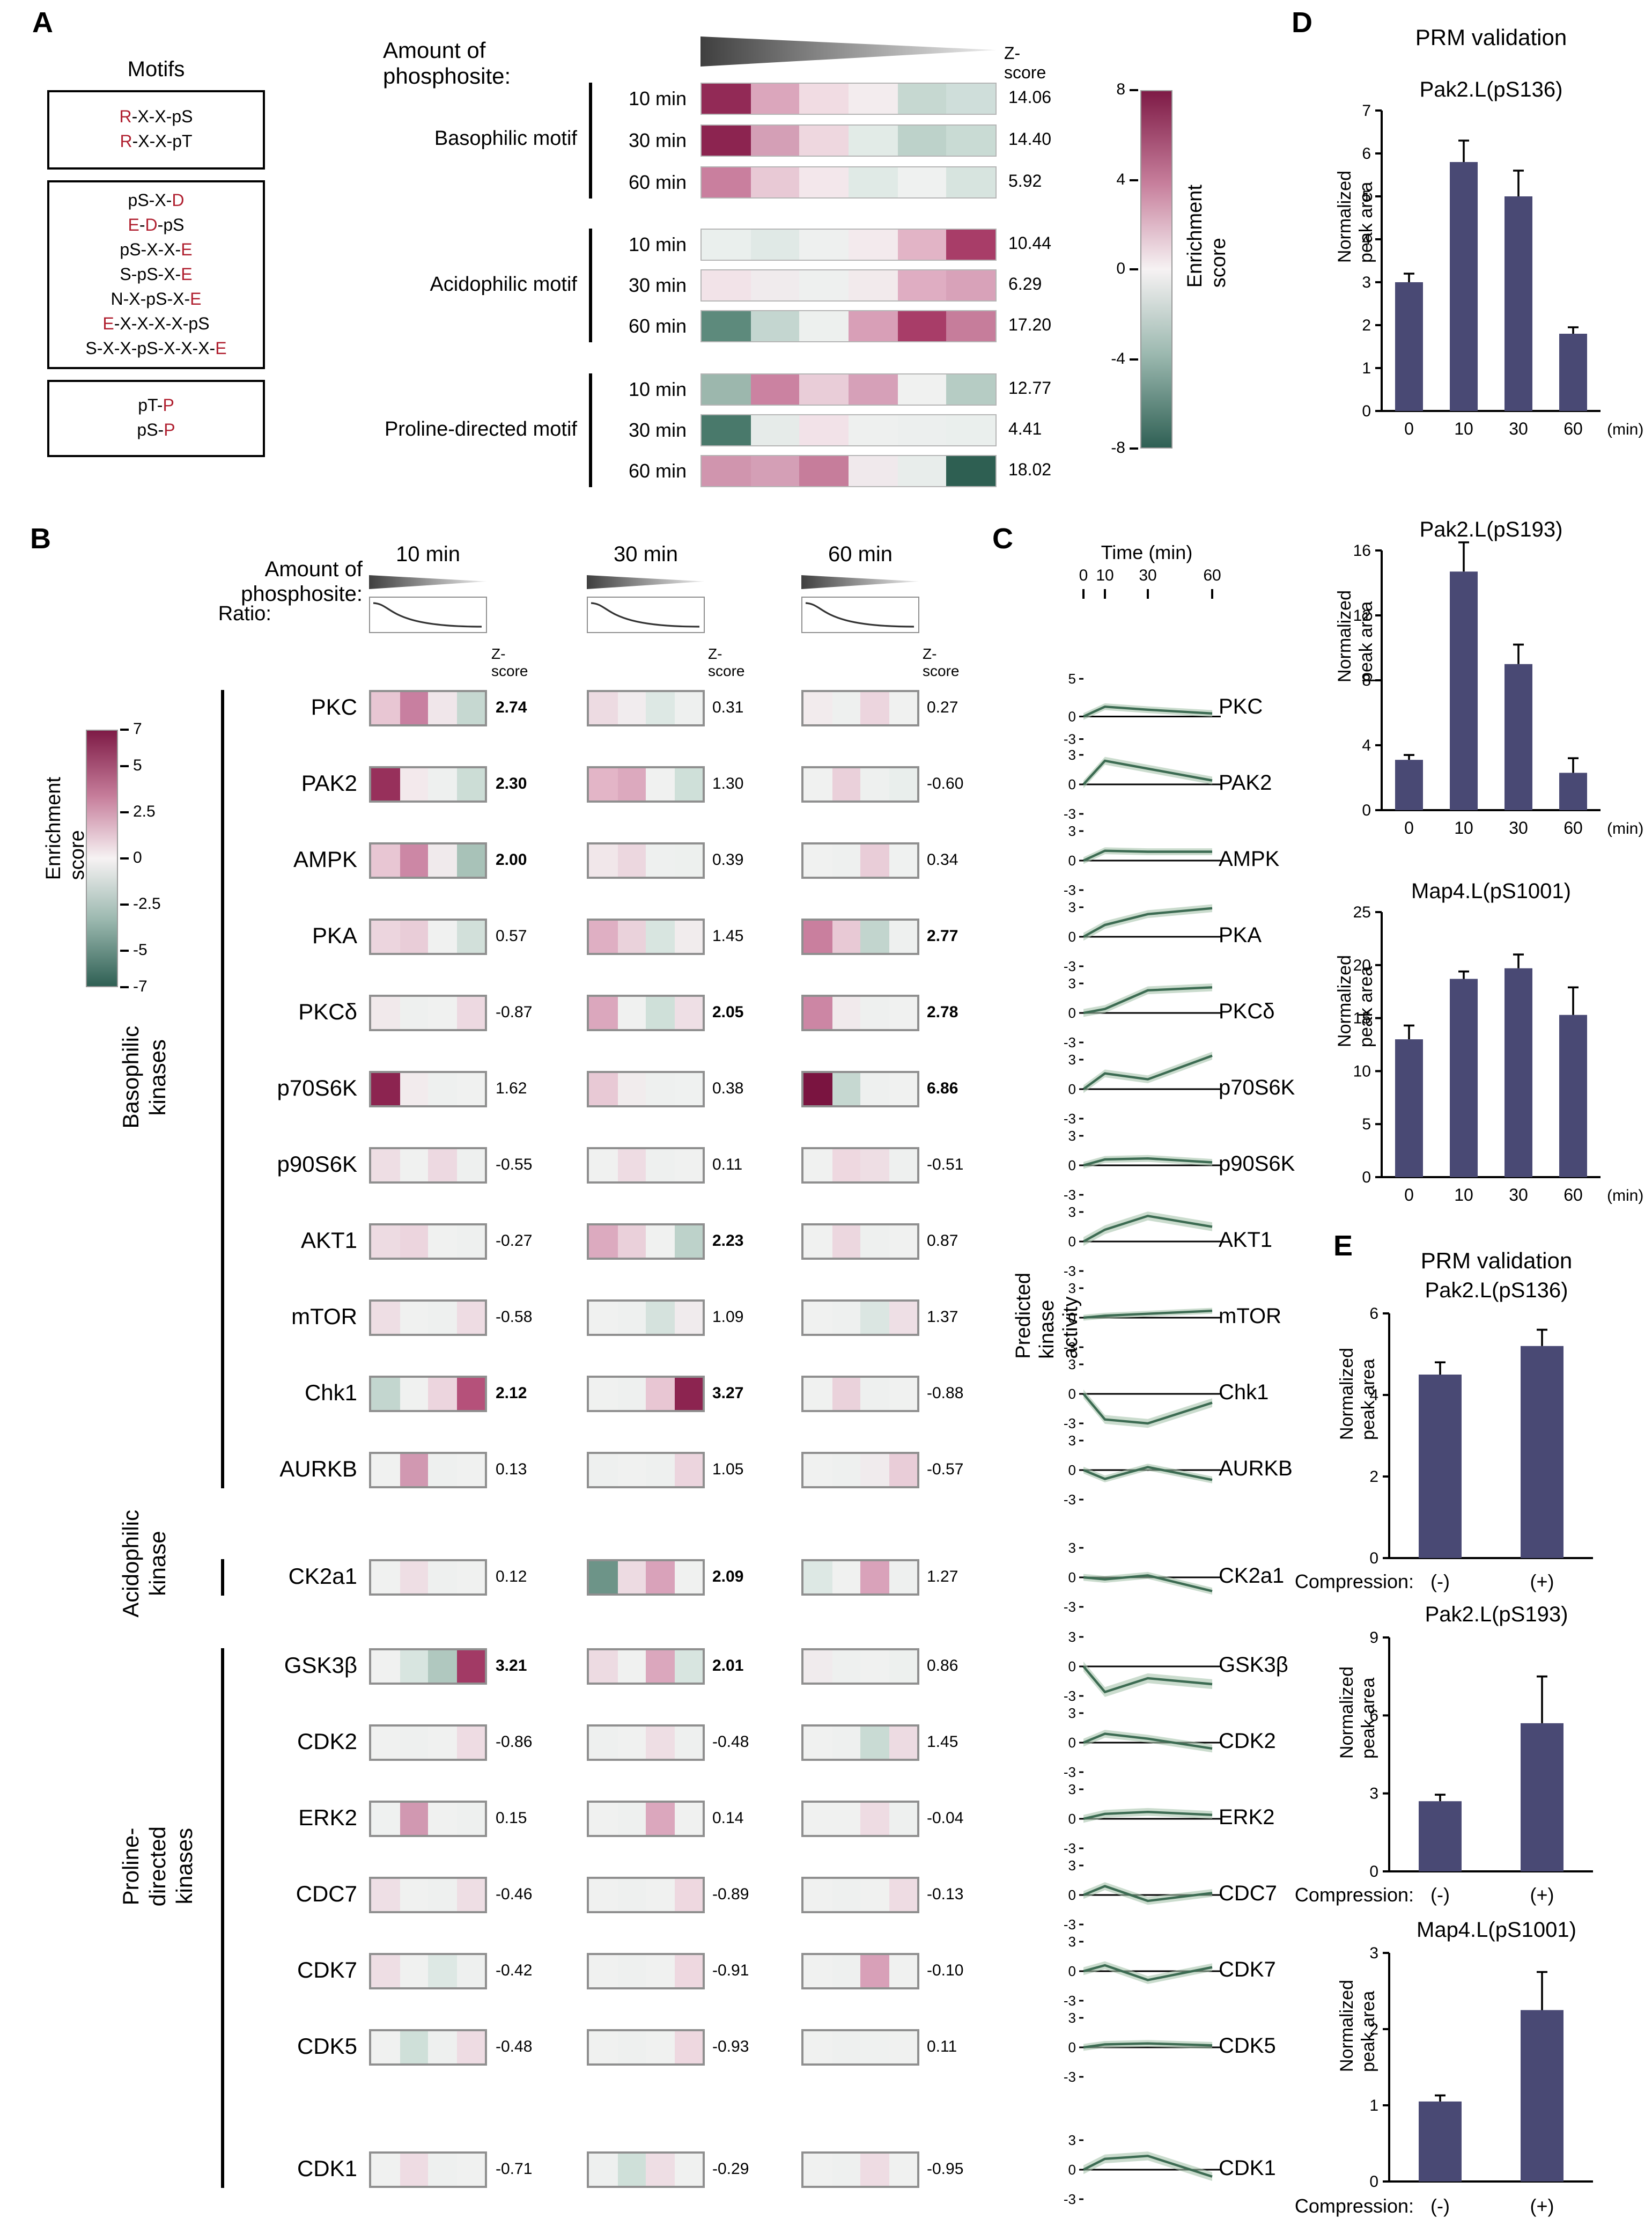  I want to click on zscore-value: -0.71, so click(514, 2169).